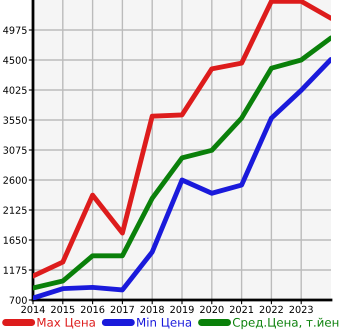 The height and width of the screenshot is (335, 345). I want to click on x-tick-label: 2017, so click(122, 310).